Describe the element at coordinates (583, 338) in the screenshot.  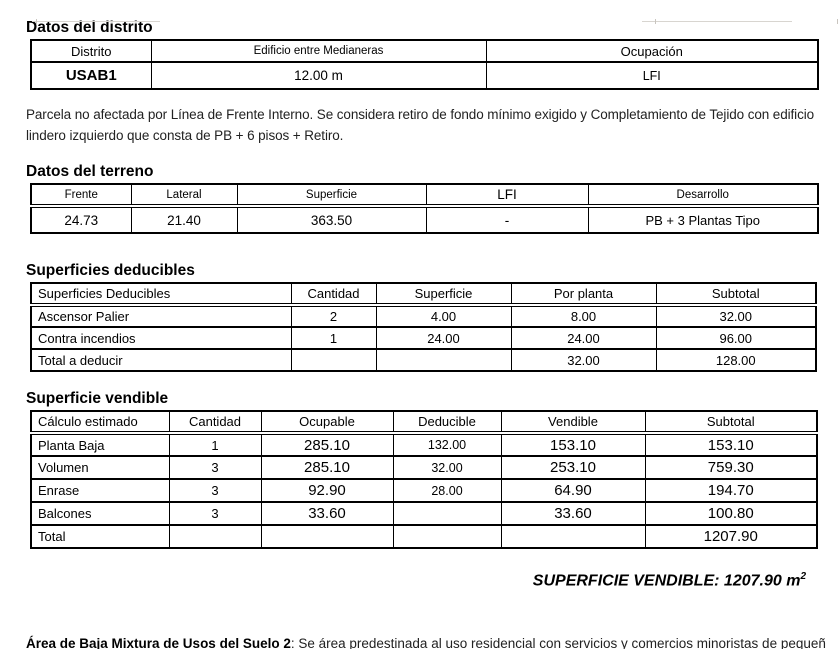
I see `por-planta-cell: 24.00` at that location.